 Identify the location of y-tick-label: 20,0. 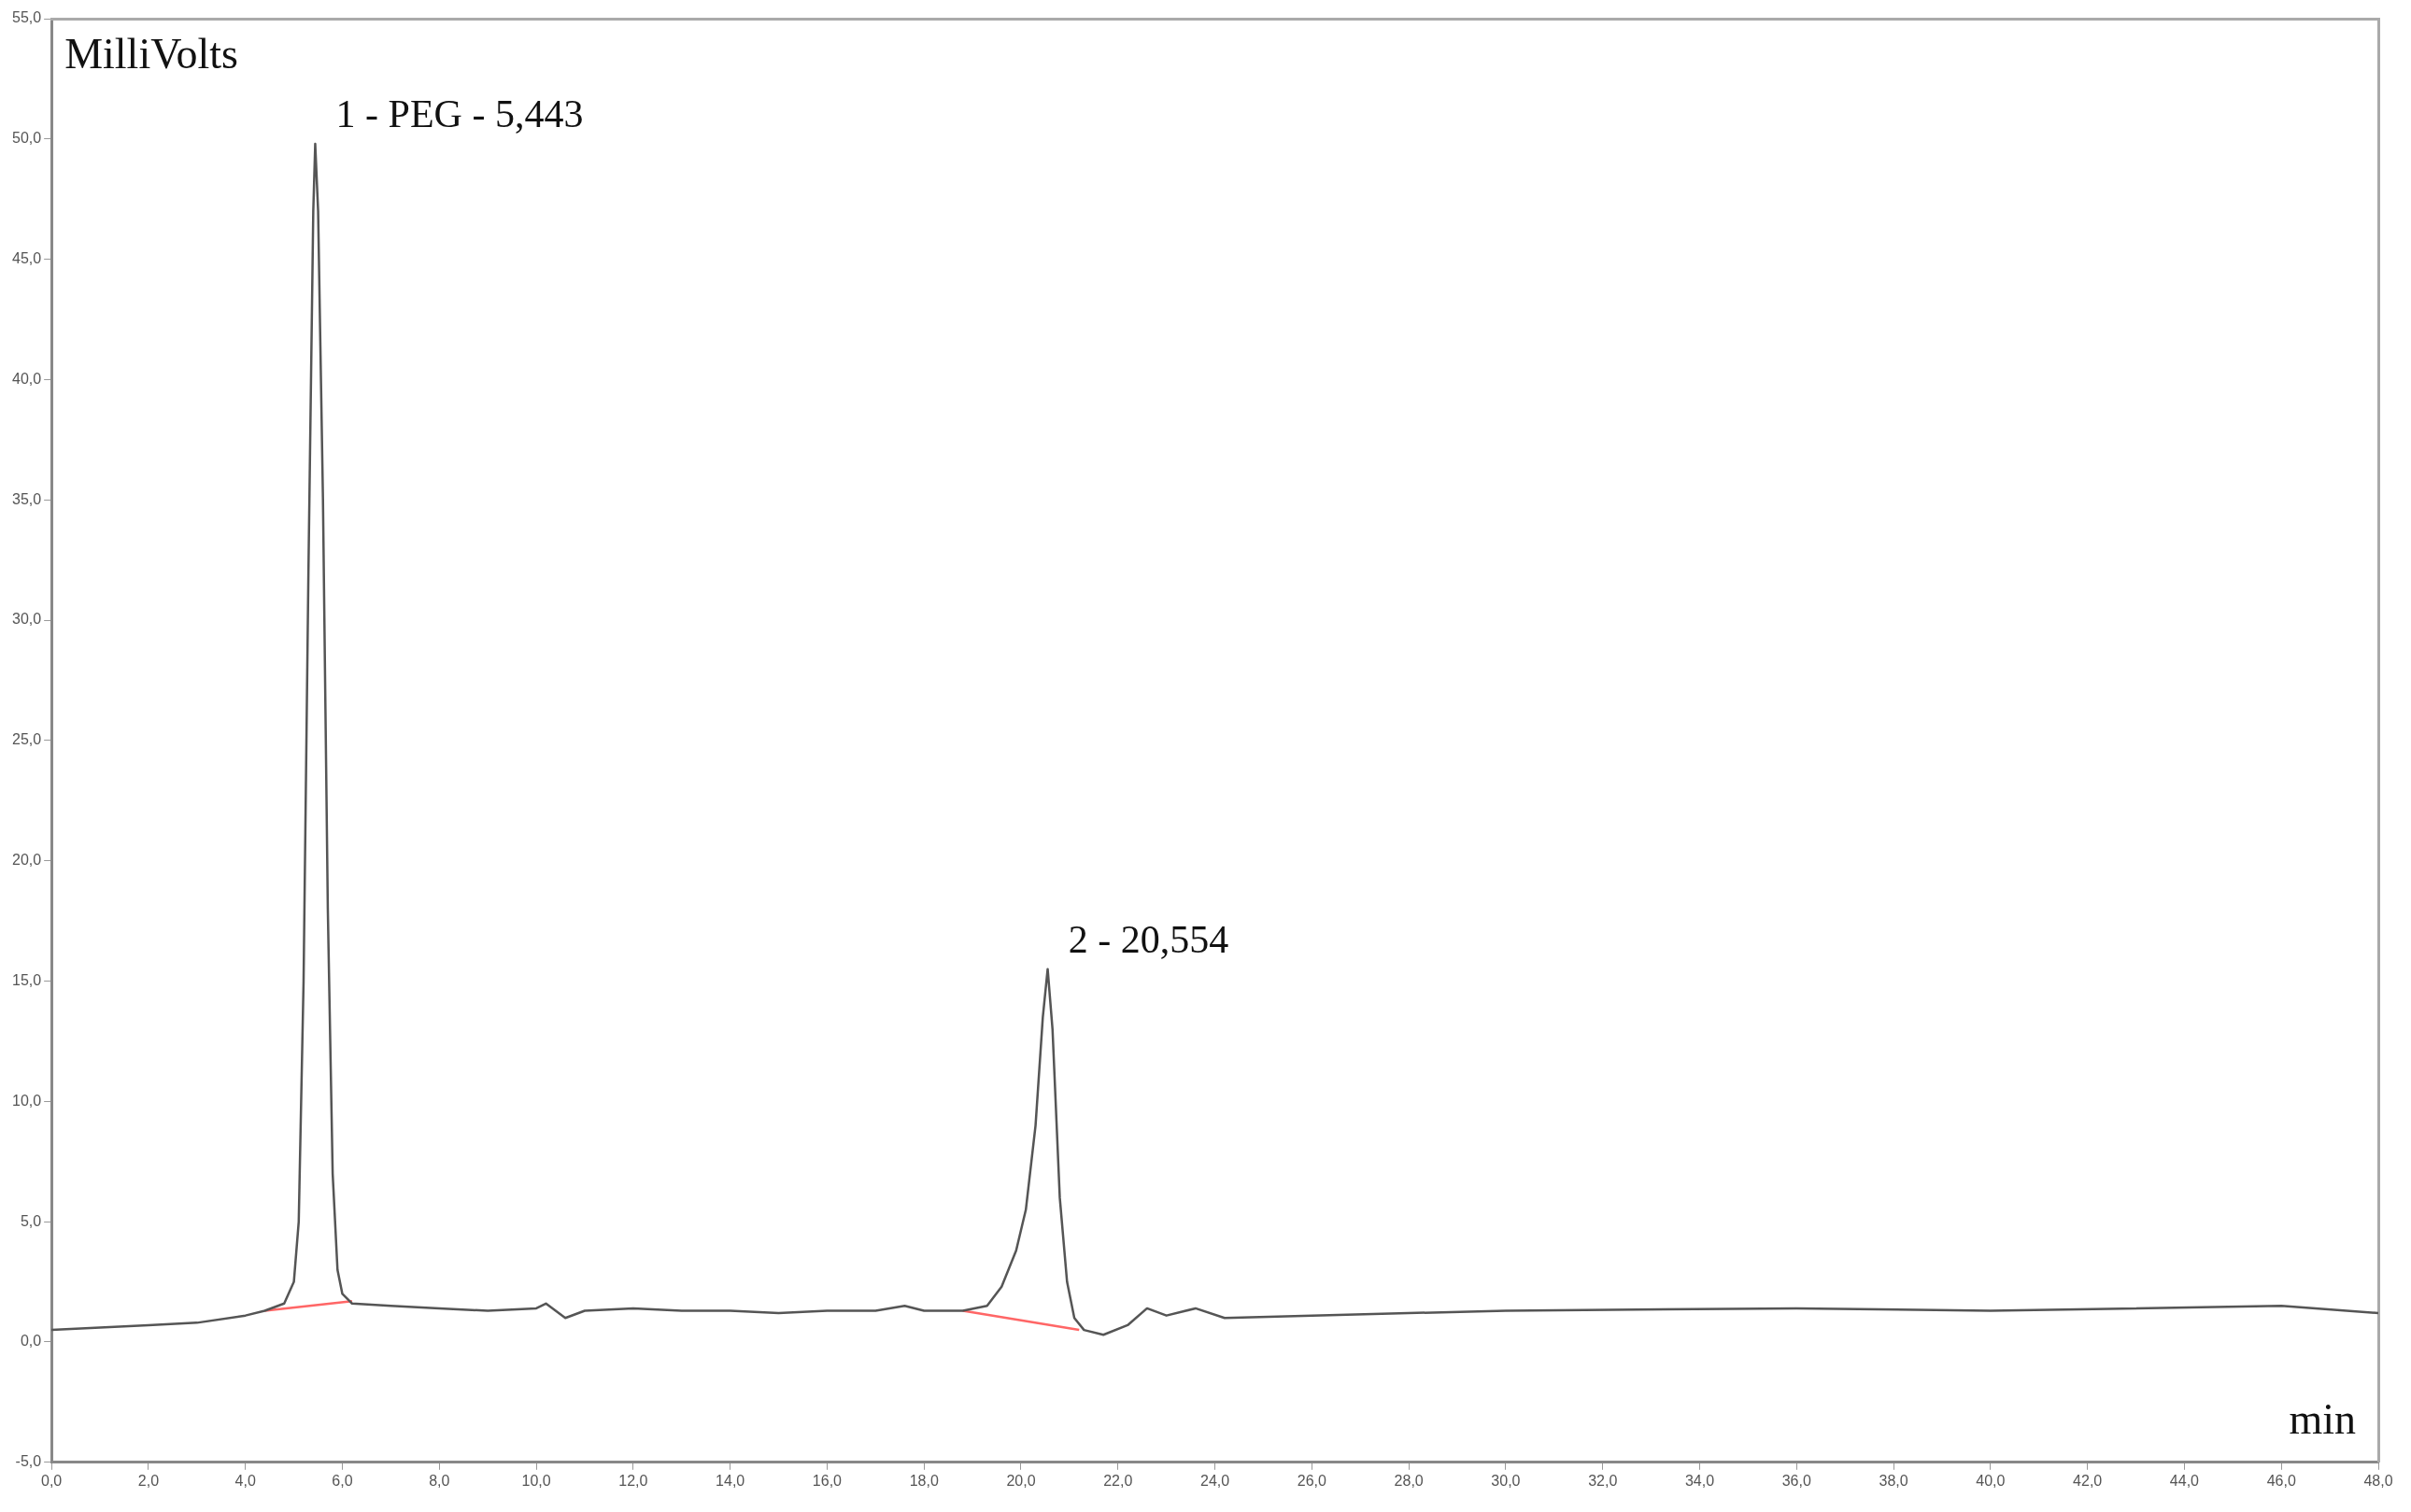
(27, 860).